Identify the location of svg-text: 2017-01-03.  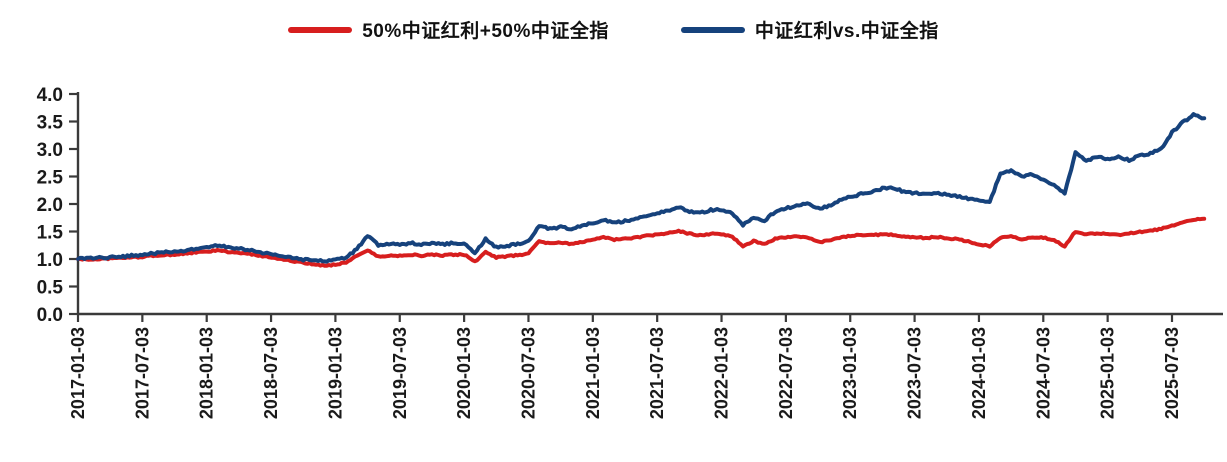
(78, 373).